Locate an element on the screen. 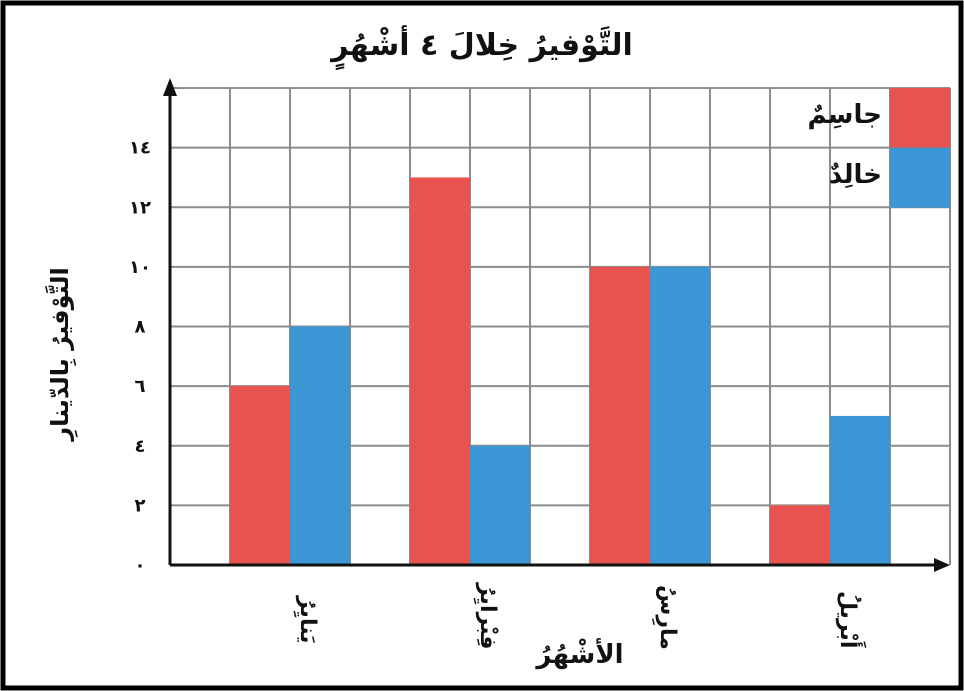  chart-title: التَّوْفيرُ خِلالَ ٤ أشْهُرٍ is located at coordinates (482, 45).